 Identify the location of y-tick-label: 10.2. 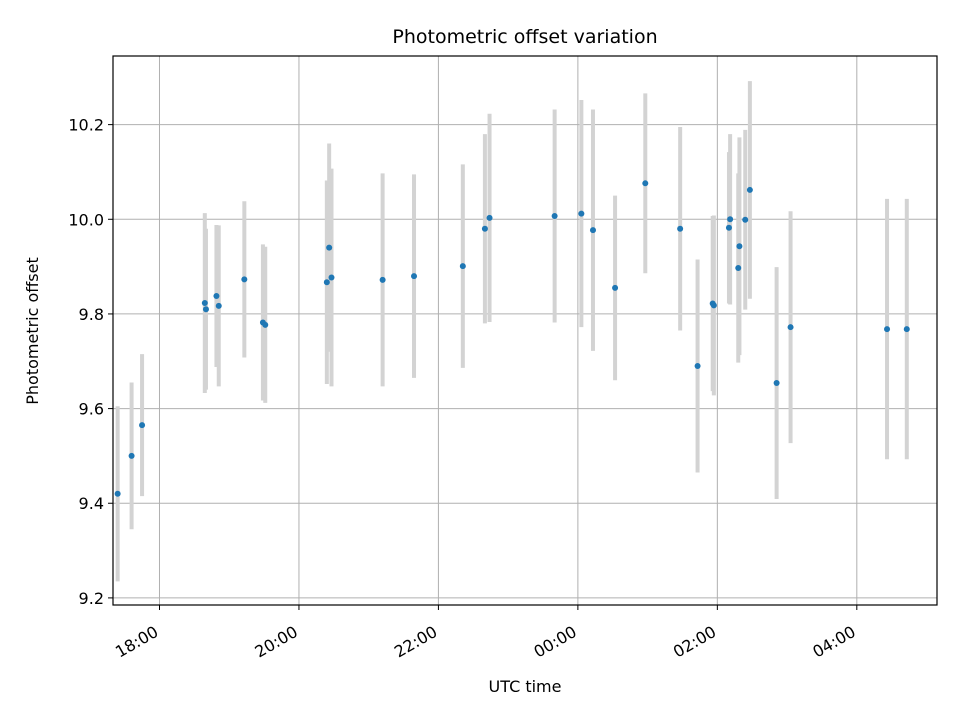
(86, 125).